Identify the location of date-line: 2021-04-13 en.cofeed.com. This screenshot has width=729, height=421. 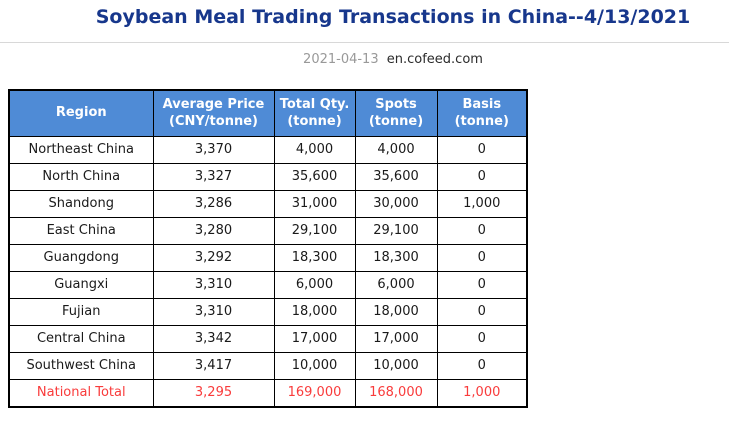
(364, 60).